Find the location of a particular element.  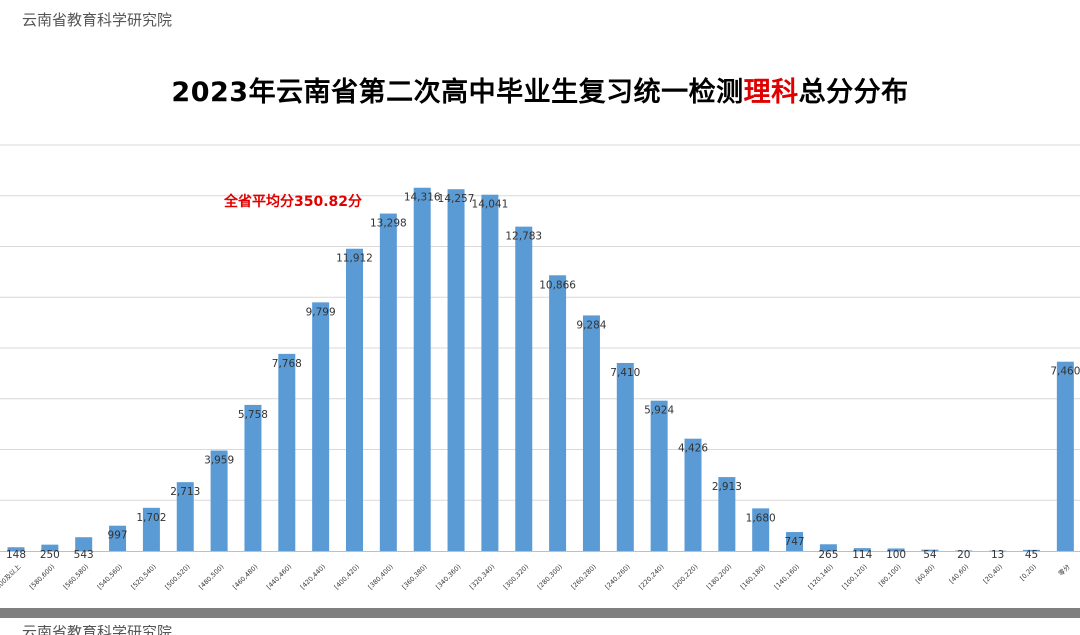

data-label: 148 is located at coordinates (16, 555).